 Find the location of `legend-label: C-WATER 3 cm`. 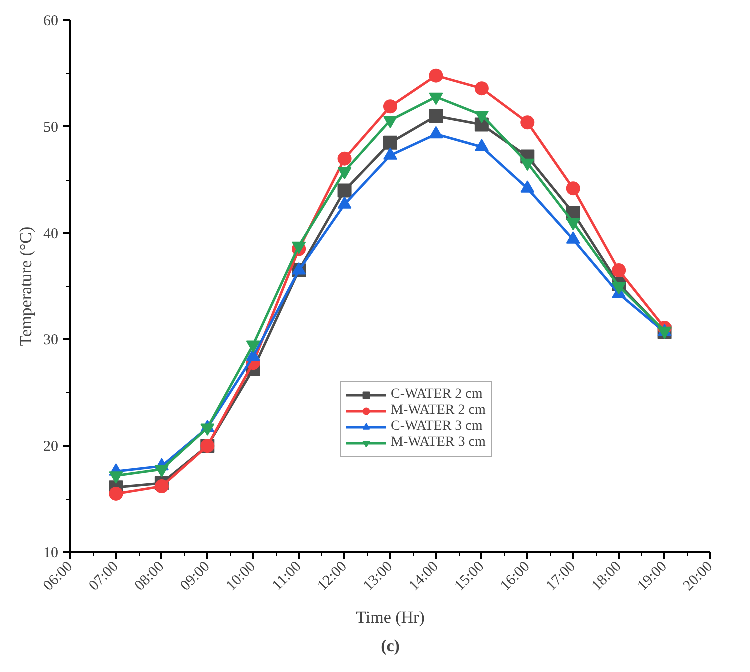

legend-label: C-WATER 3 cm is located at coordinates (437, 427).